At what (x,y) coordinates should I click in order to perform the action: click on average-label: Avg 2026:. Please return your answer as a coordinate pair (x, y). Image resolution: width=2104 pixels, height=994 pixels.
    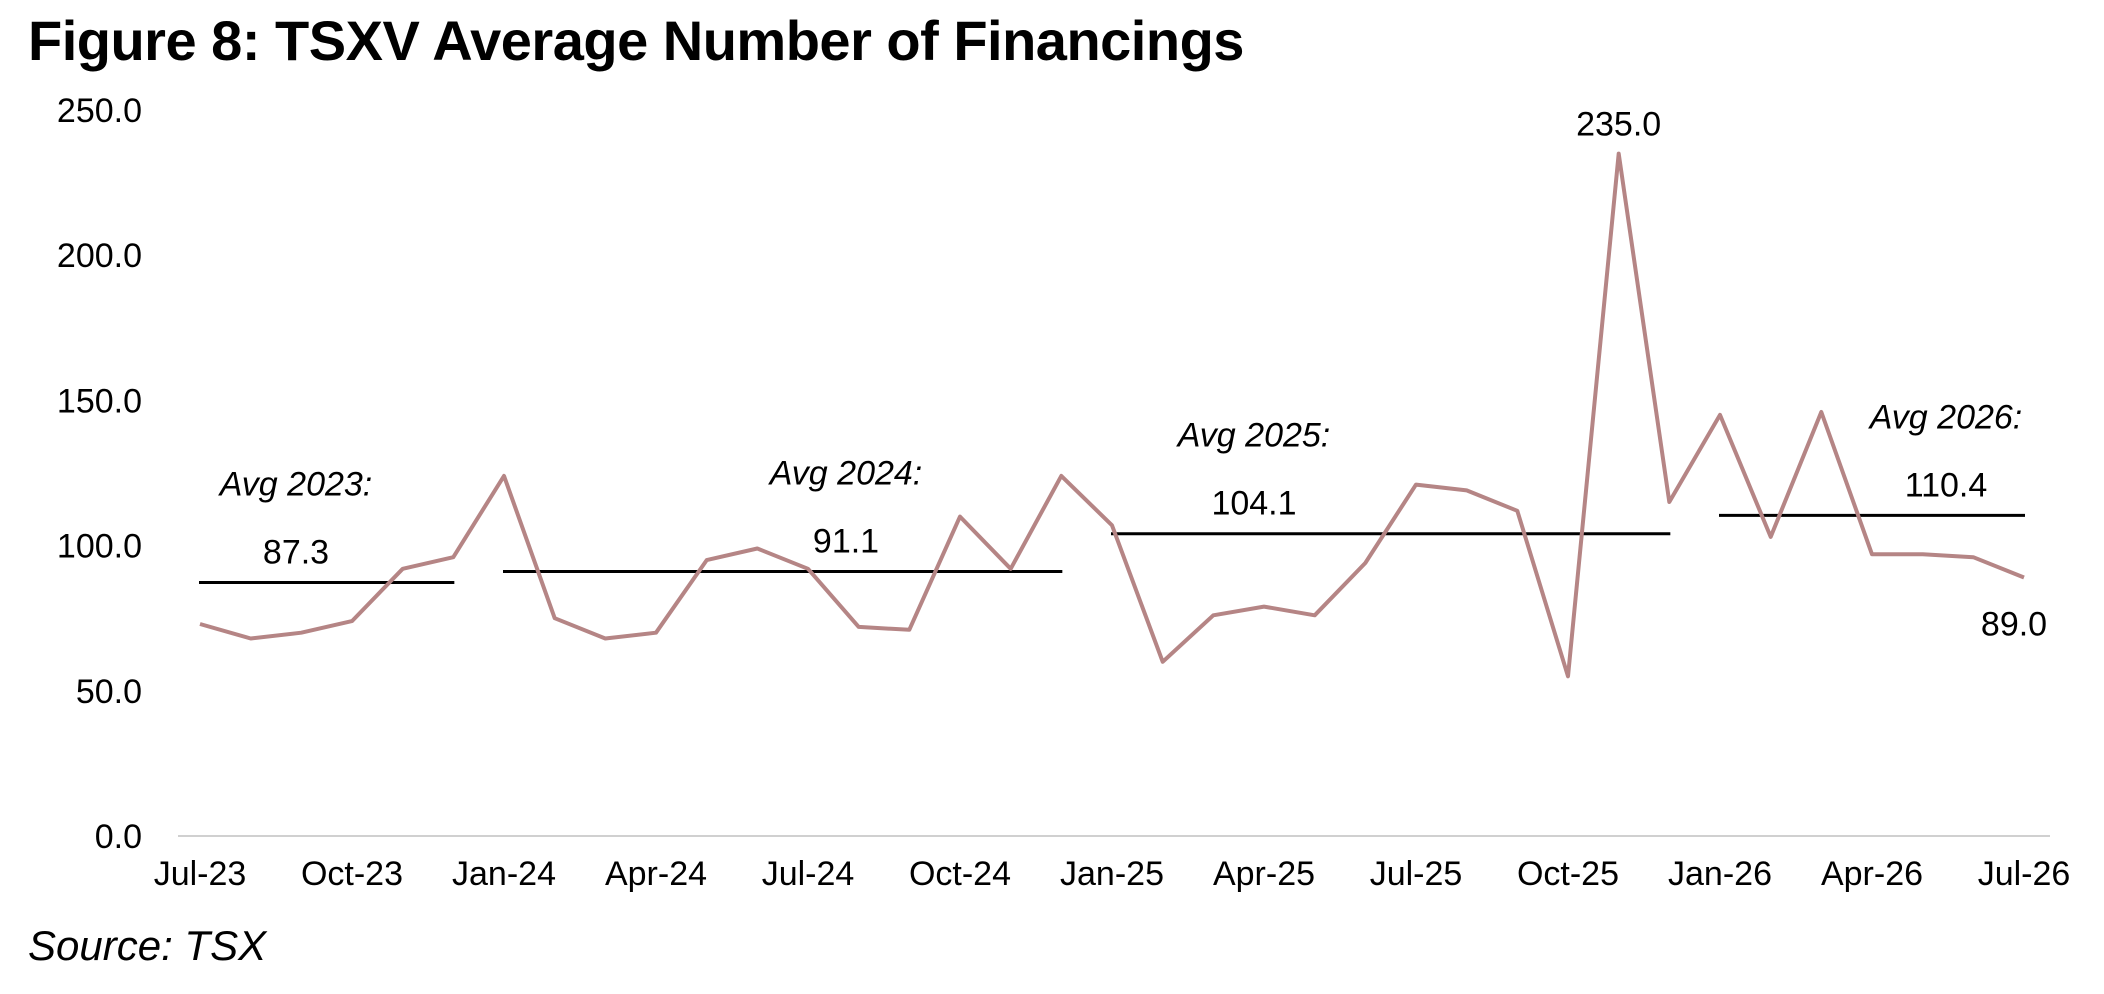
    Looking at the image, I should click on (1945, 417).